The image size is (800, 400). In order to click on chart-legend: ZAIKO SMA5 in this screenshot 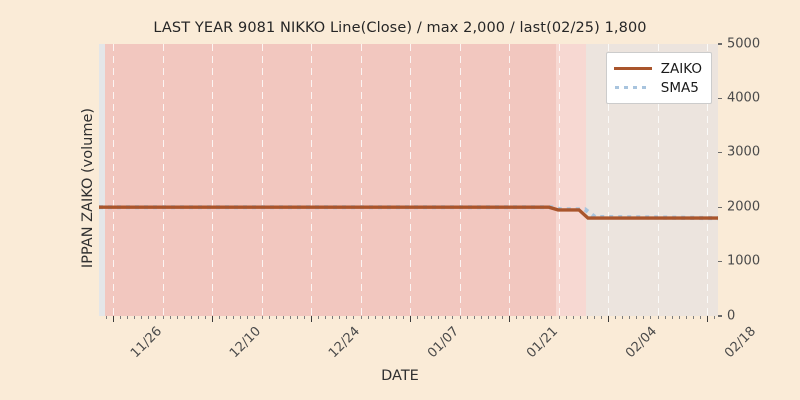, I will do `click(658, 78)`.